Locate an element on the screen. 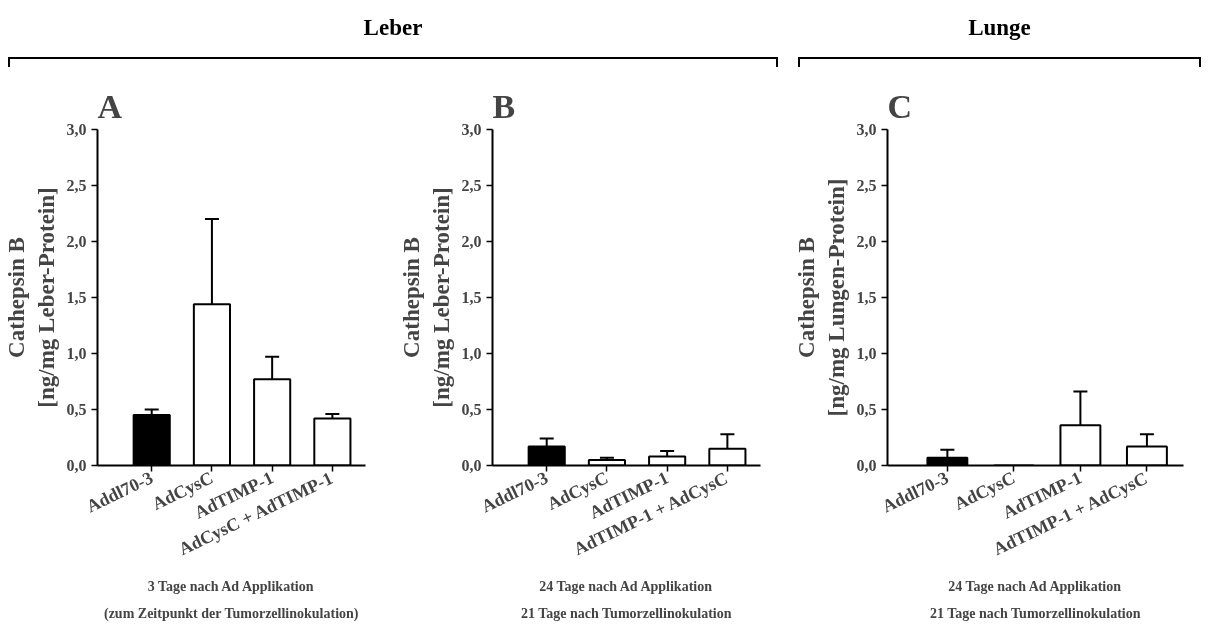  chart-title: B is located at coordinates (504, 106).